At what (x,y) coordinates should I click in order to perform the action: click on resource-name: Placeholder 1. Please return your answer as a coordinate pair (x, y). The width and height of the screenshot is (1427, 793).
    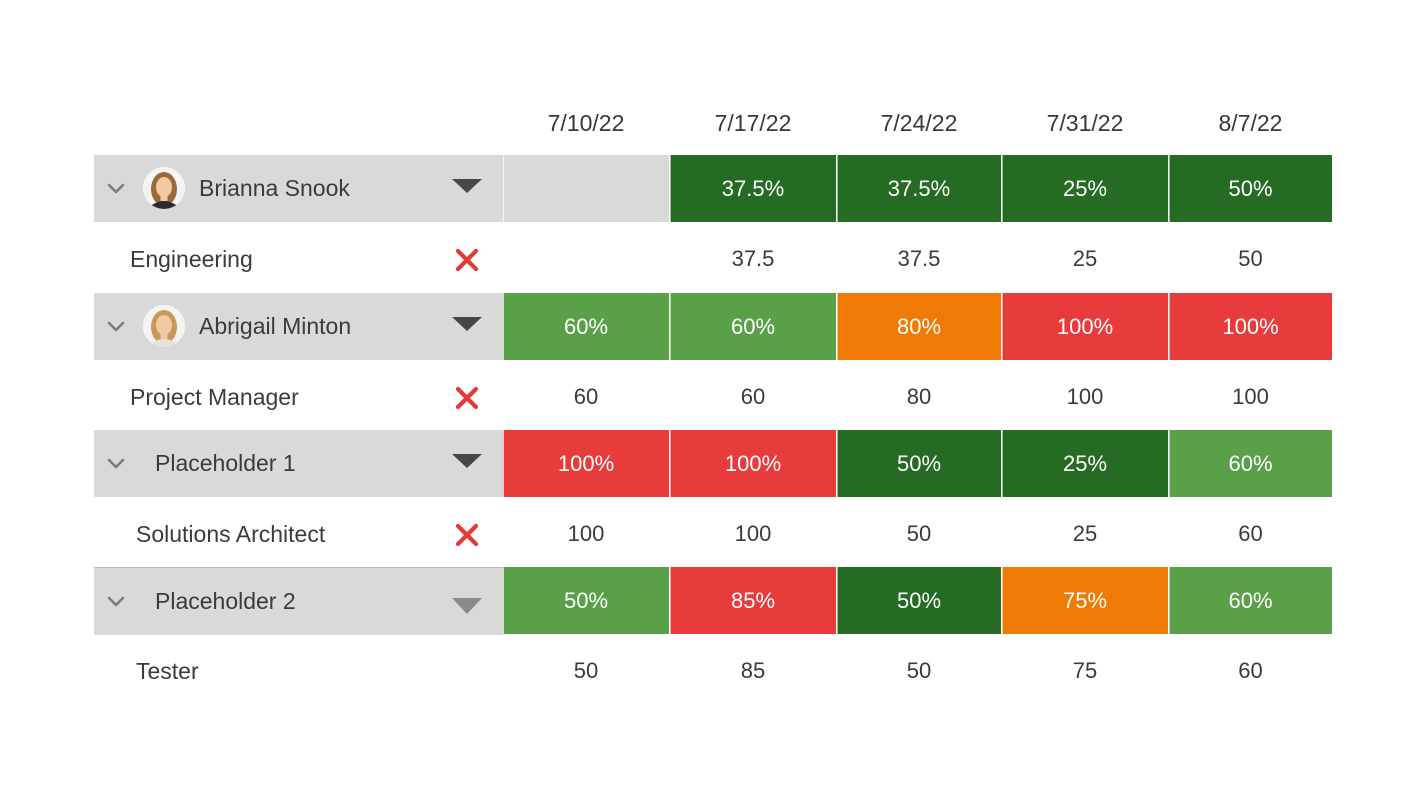
    Looking at the image, I should click on (225, 463).